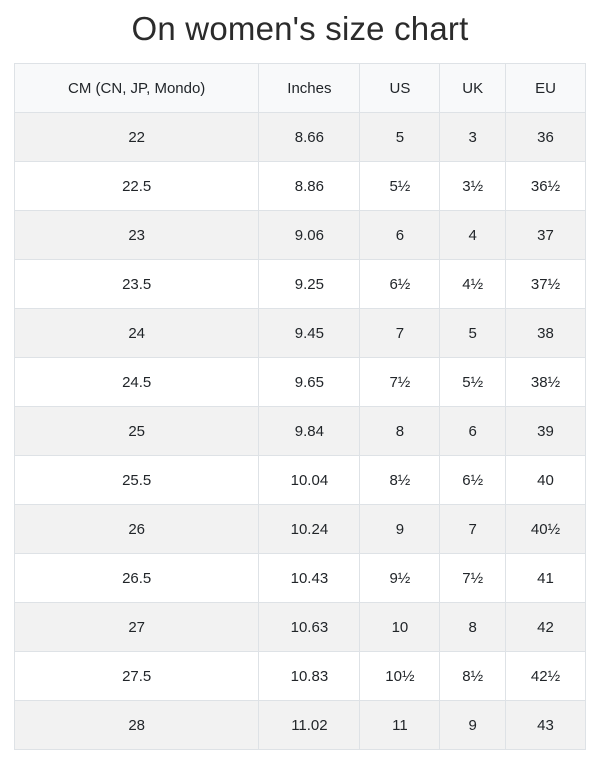  Describe the element at coordinates (400, 627) in the screenshot. I see `table-cell: 10` at that location.